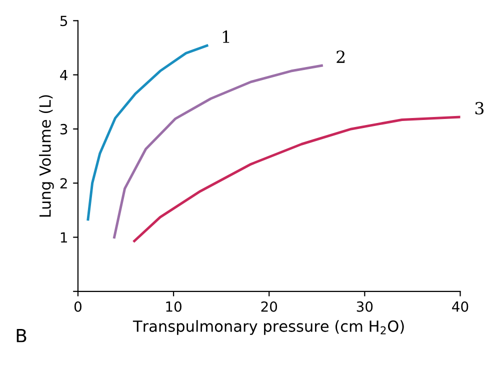 This screenshot has height=376, width=503. What do you see at coordinates (147, 132) in the screenshot?
I see `line-series` at bounding box center [147, 132].